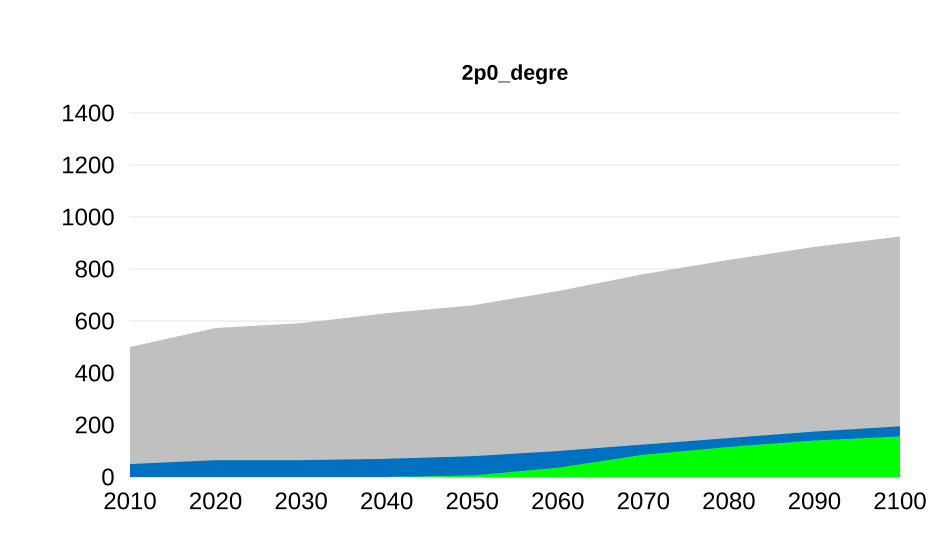 This screenshot has height=541, width=951. I want to click on y-tick-label: 1400, so click(88, 113).